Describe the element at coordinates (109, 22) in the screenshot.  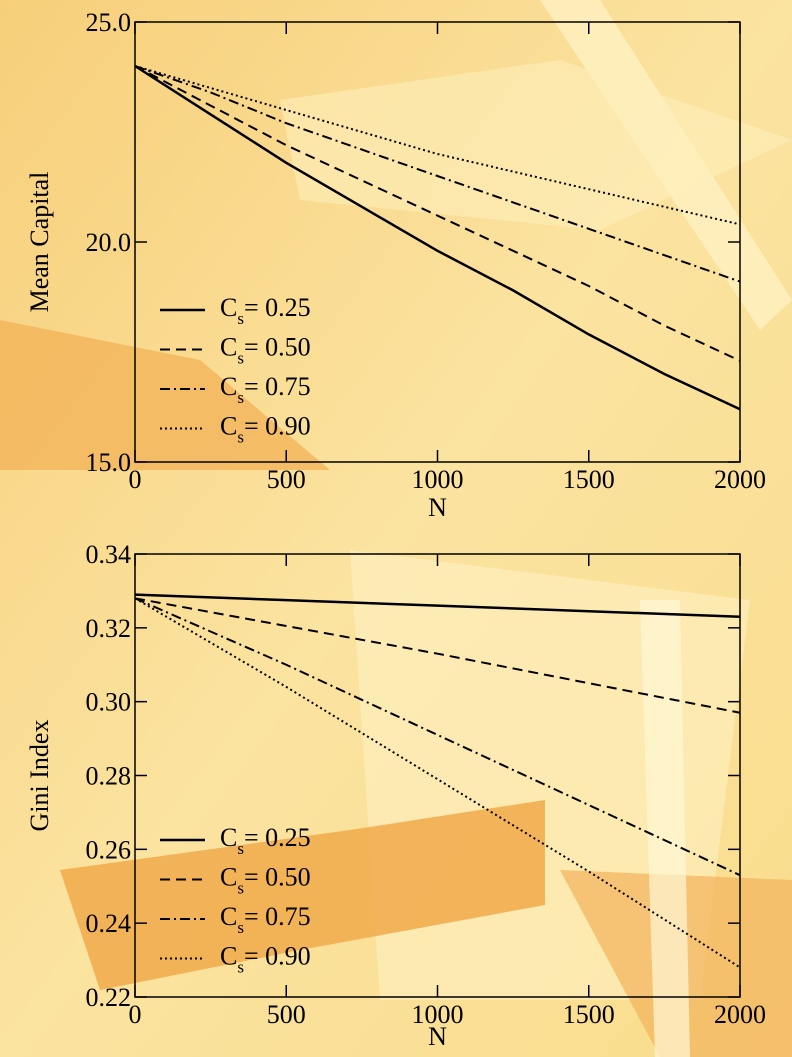
I see `y-tick-label: 25.0` at that location.